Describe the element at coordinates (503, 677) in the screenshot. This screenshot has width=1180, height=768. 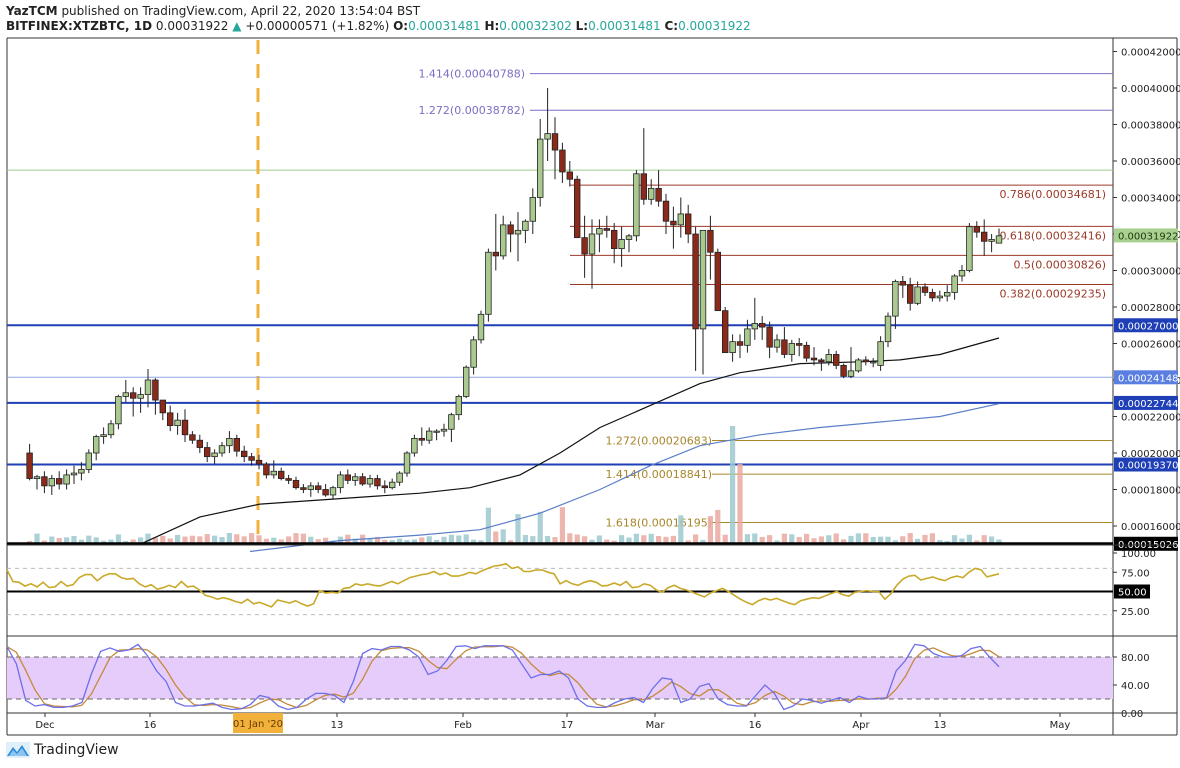
I see `stoch-k-line` at that location.